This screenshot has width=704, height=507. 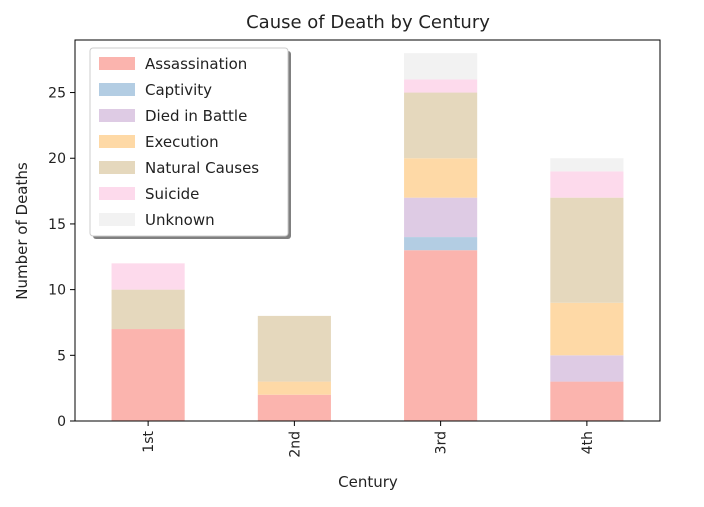 I want to click on legend-swatch-suicide, so click(x=117, y=193).